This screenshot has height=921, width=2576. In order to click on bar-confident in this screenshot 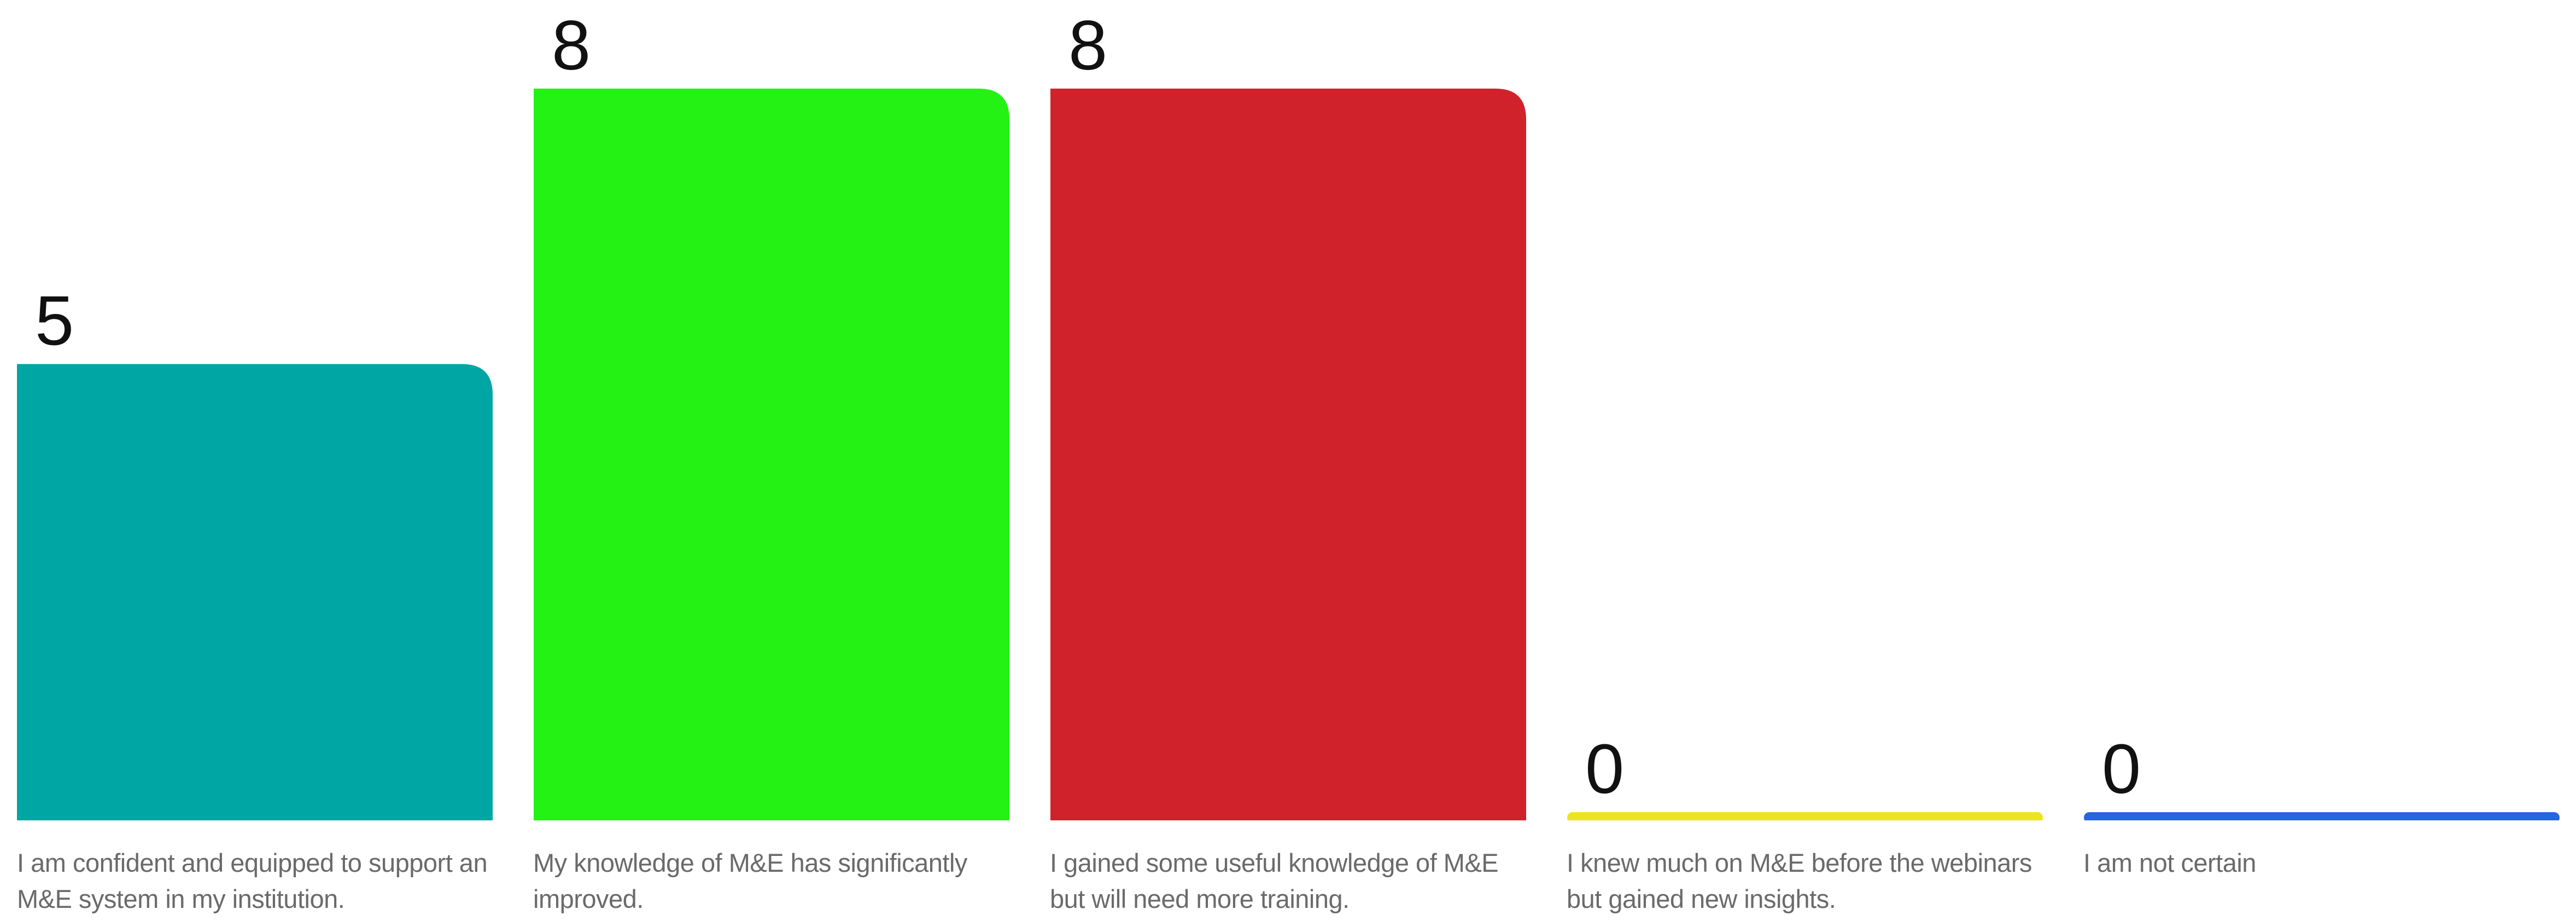, I will do `click(255, 593)`.